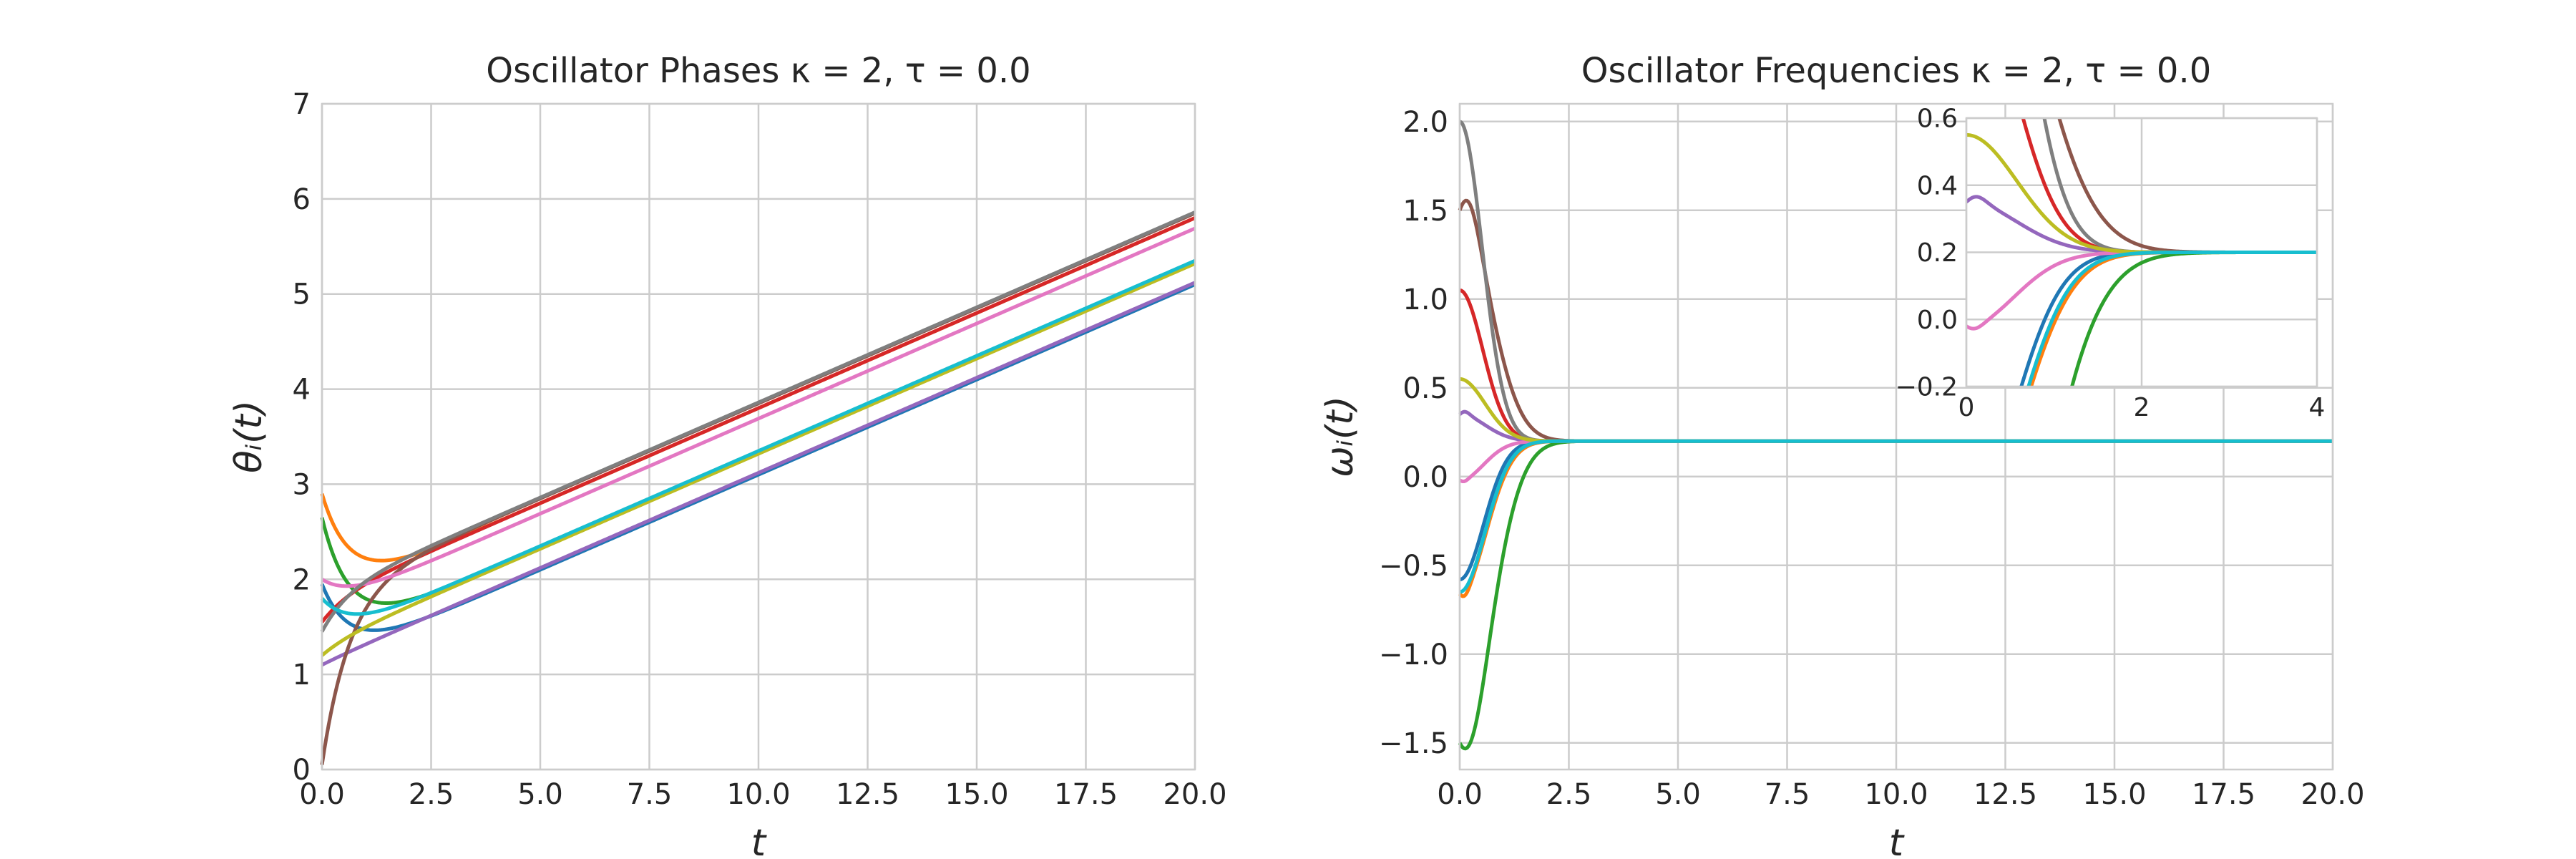  Describe the element at coordinates (1966, 407) in the screenshot. I see `inset-x-tick-label: 0` at that location.